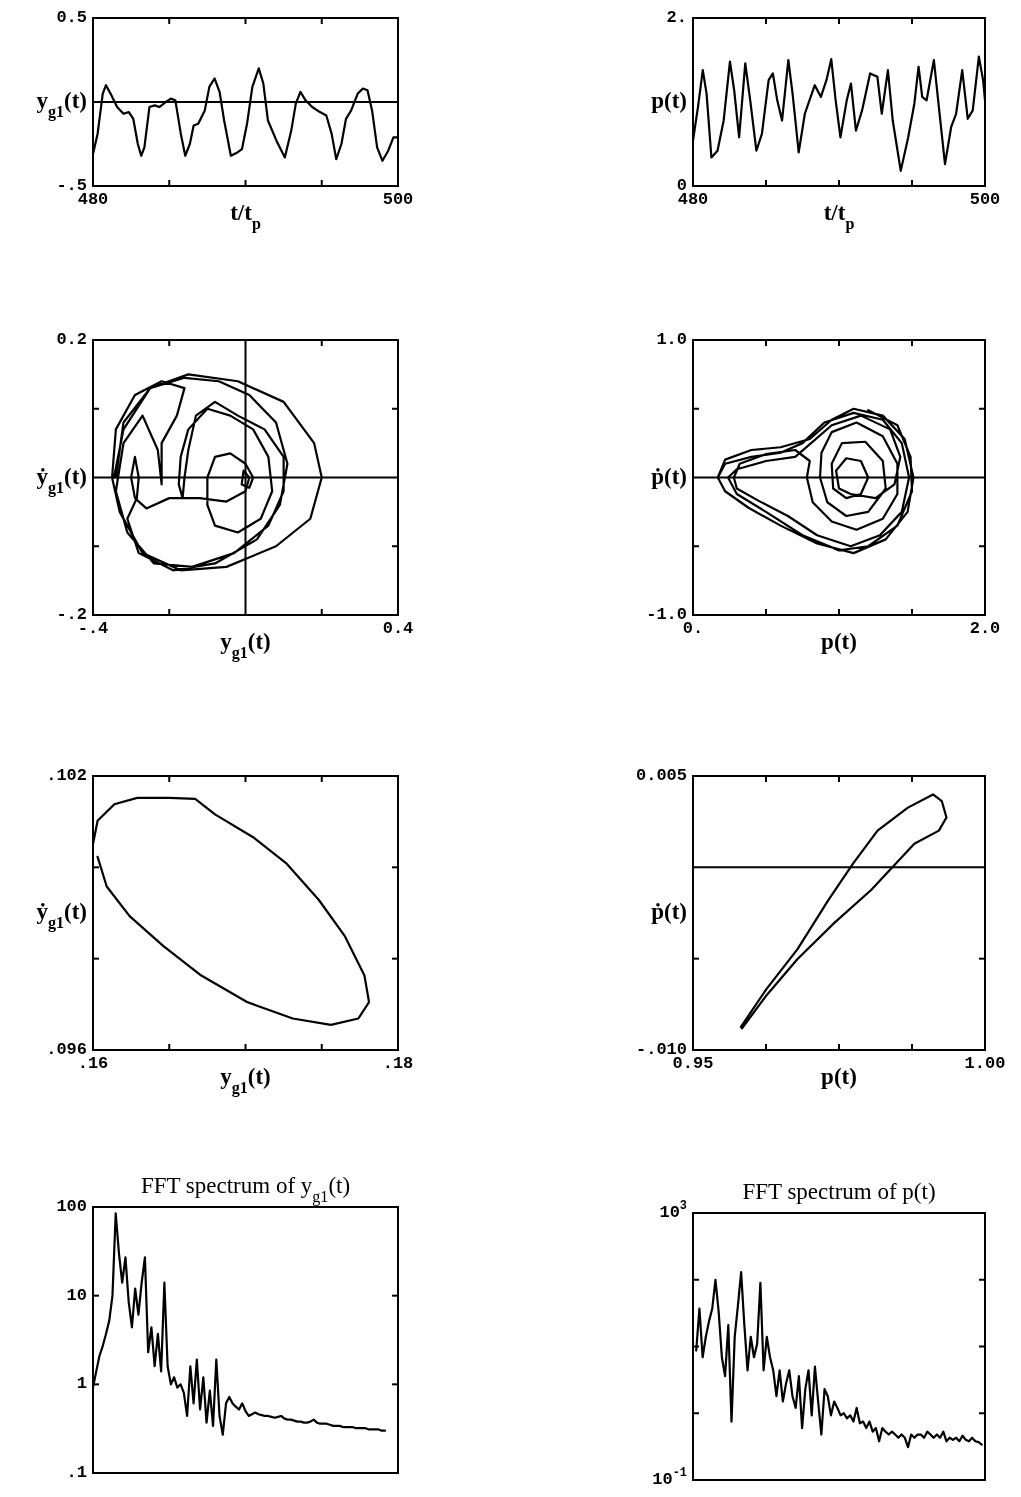 The width and height of the screenshot is (1021, 1497). Describe the element at coordinates (839, 1360) in the screenshot. I see `line-series` at that location.